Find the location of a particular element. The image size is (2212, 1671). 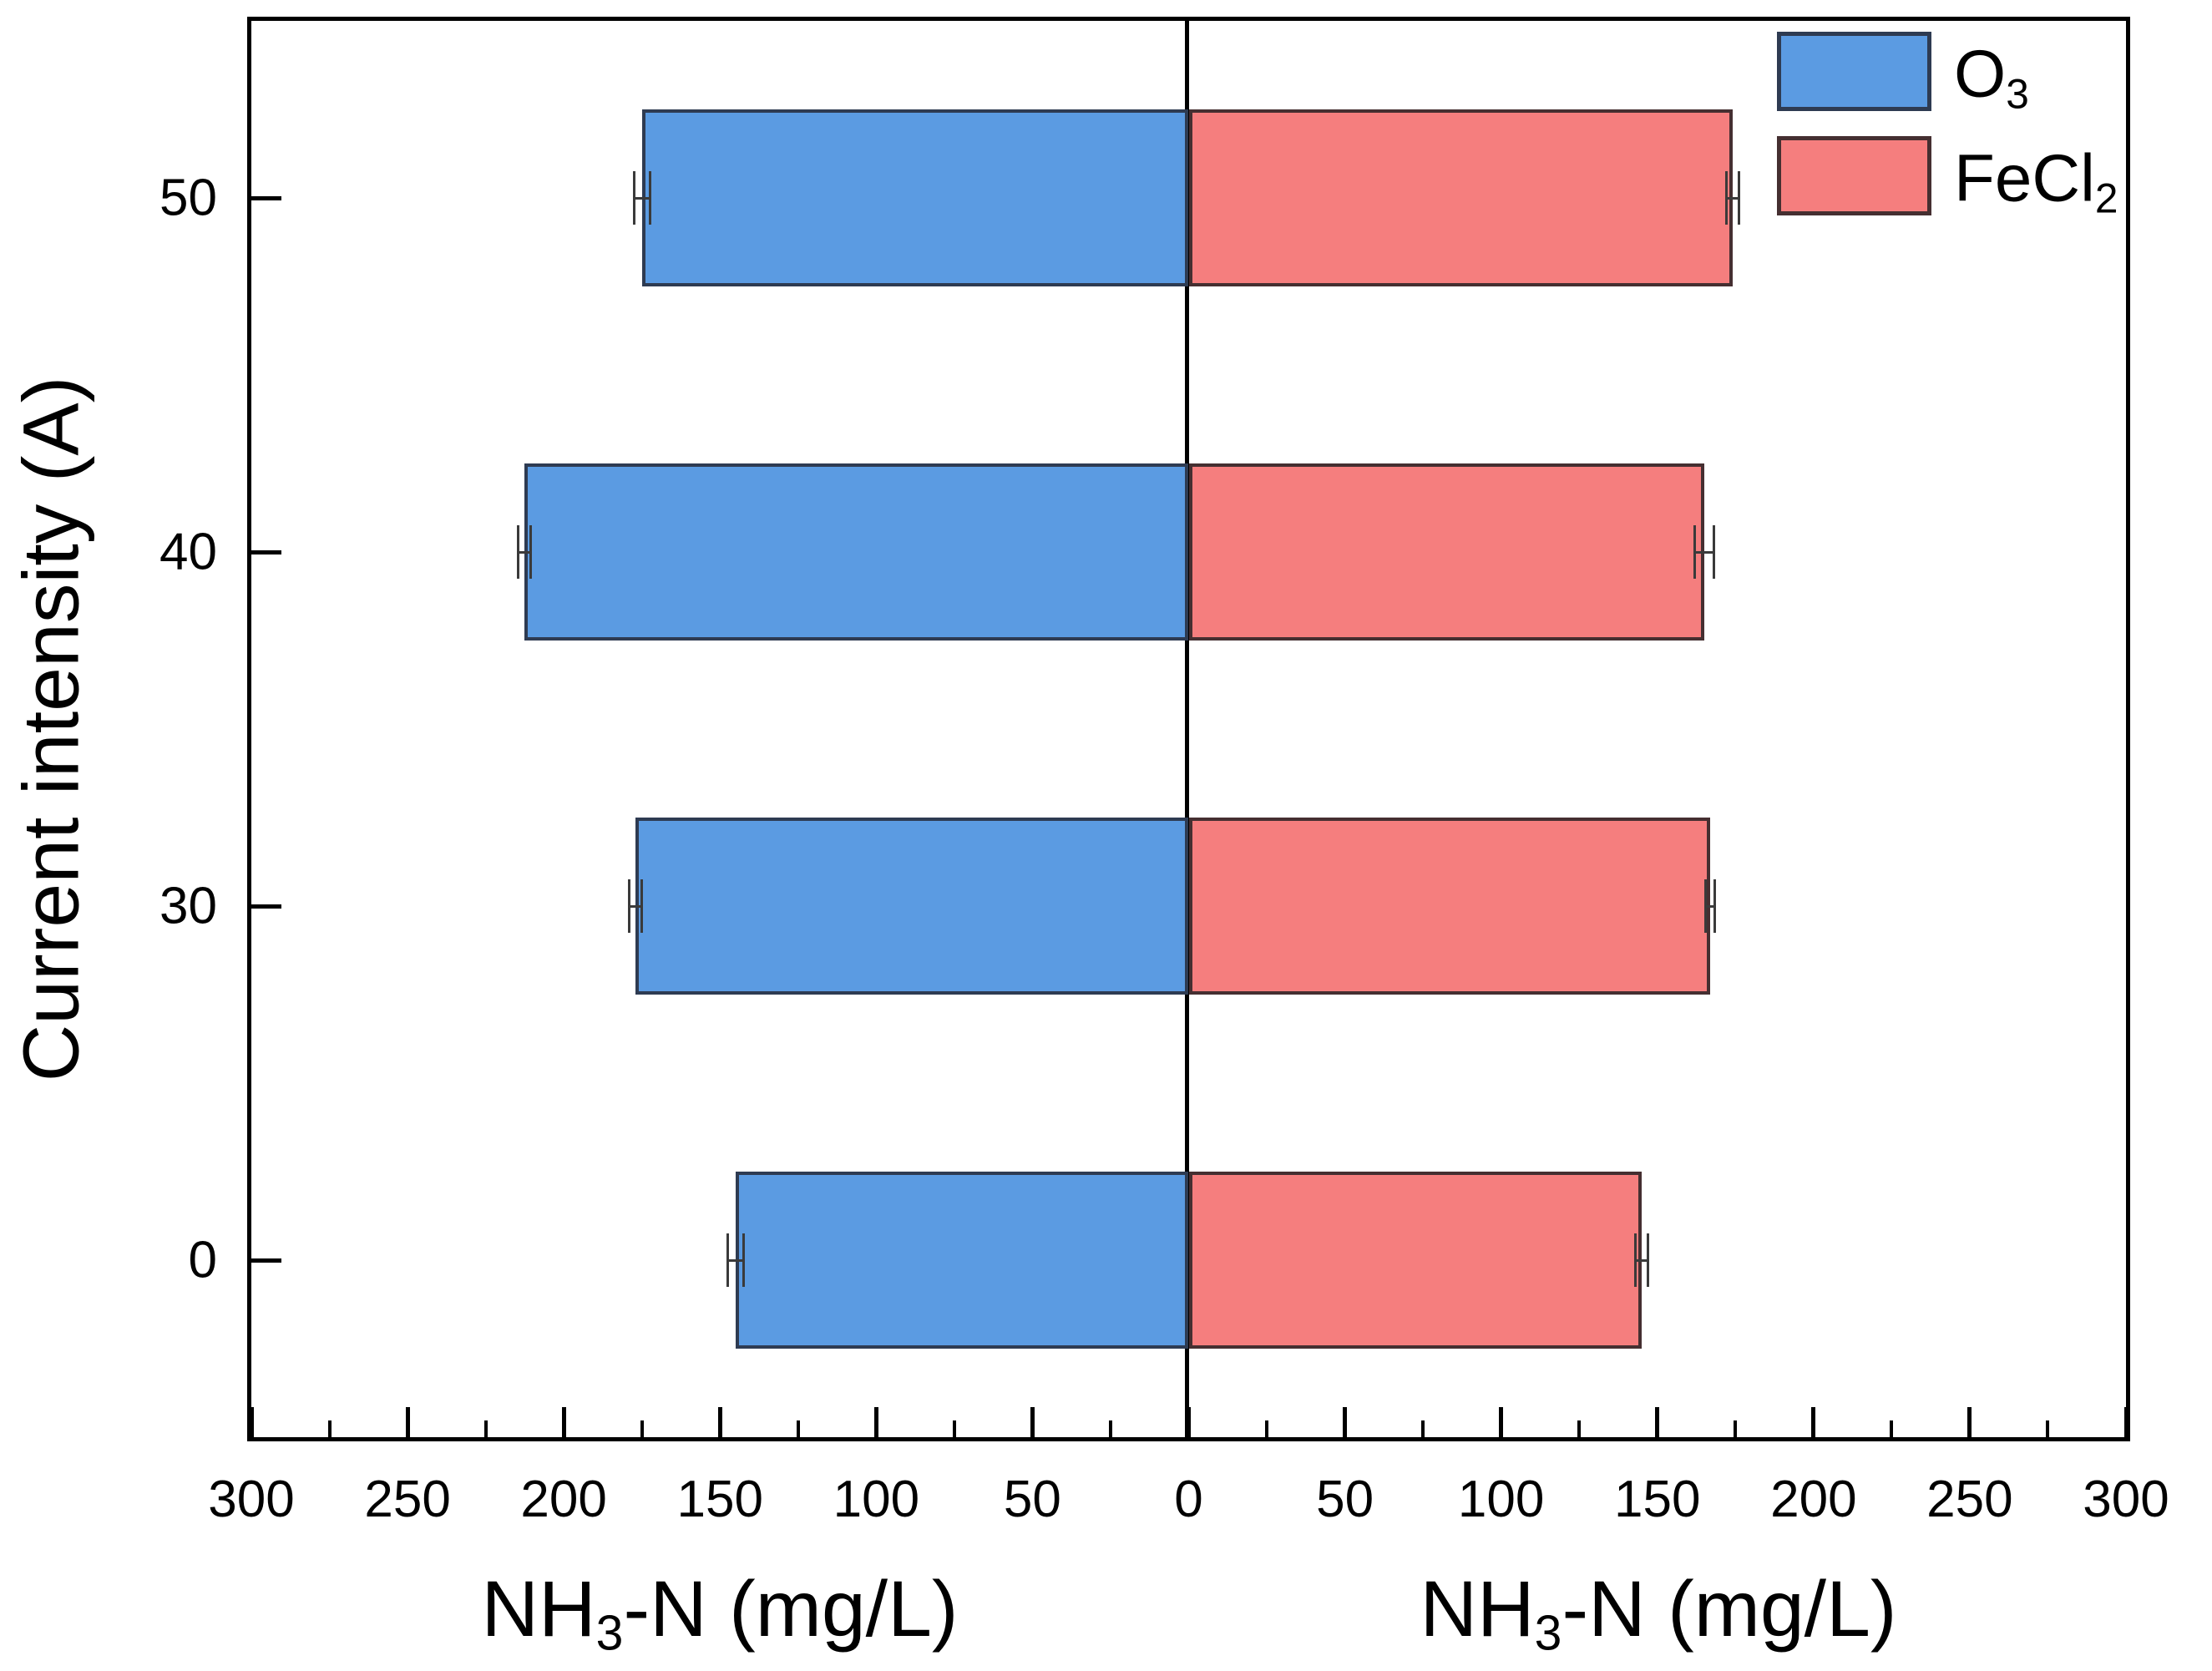

x-tick-label: 0 is located at coordinates (1188, 1500).